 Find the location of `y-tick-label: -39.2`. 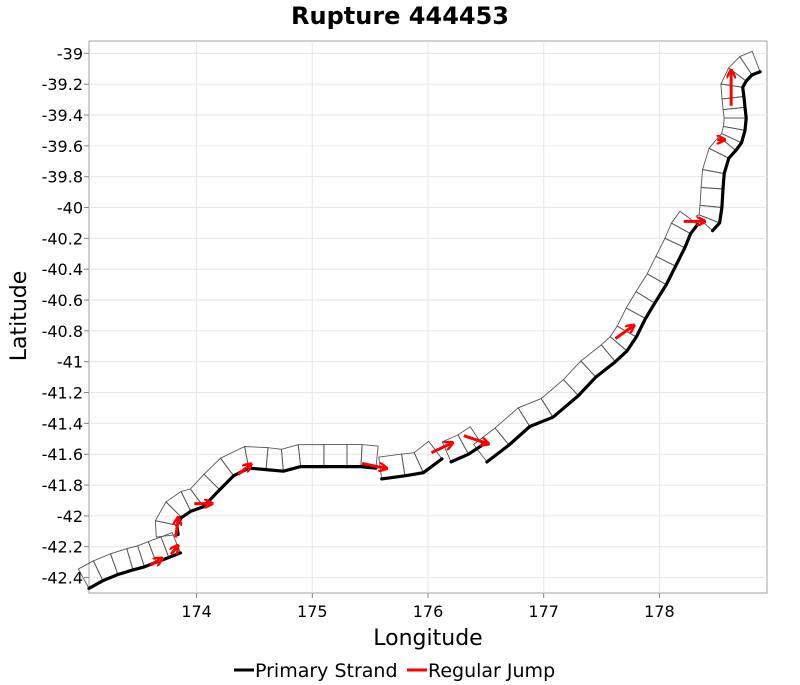

y-tick-label: -39.2 is located at coordinates (62, 84).